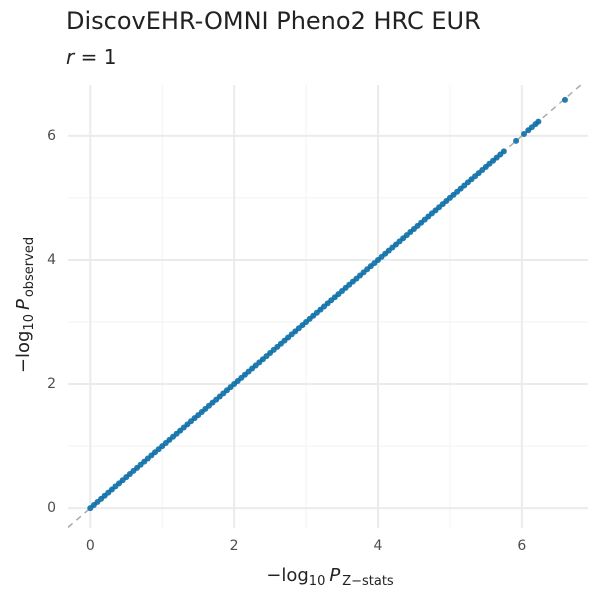  Describe the element at coordinates (334, 575) in the screenshot. I see `x-label-var: P` at that location.